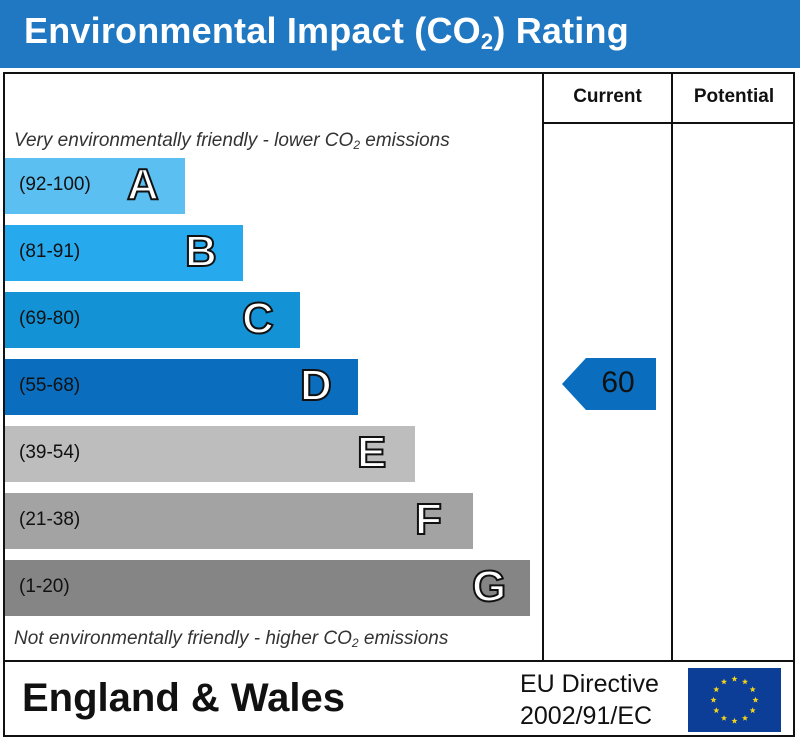 The width and height of the screenshot is (800, 740). I want to click on current-rating-arrow, so click(609, 384).